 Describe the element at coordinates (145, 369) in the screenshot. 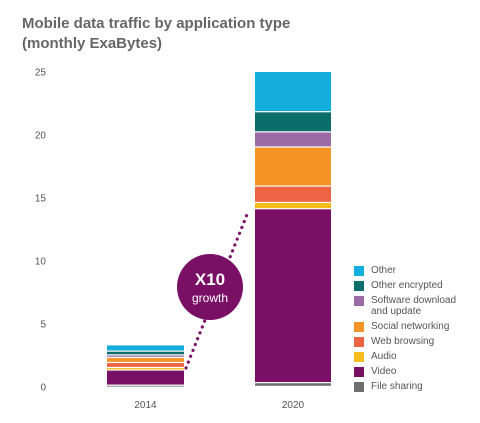

I see `bar-segment-audio-2014` at that location.